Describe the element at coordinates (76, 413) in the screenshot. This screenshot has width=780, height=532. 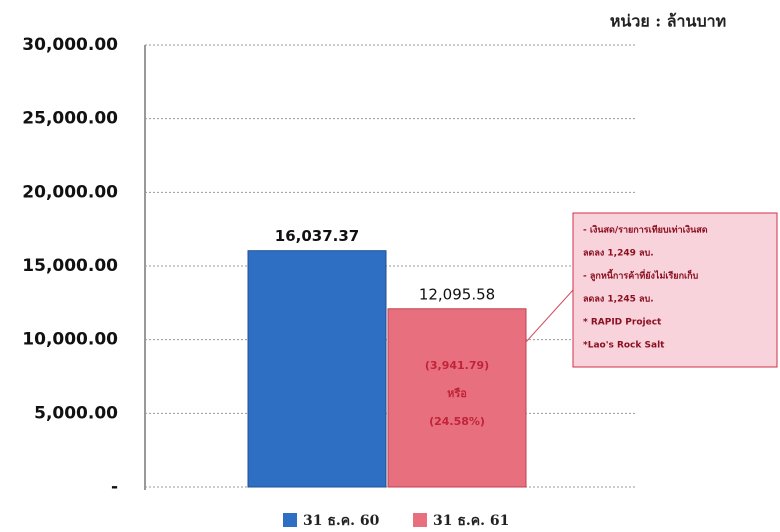
I see `y-tick-label: 5,000.00` at that location.